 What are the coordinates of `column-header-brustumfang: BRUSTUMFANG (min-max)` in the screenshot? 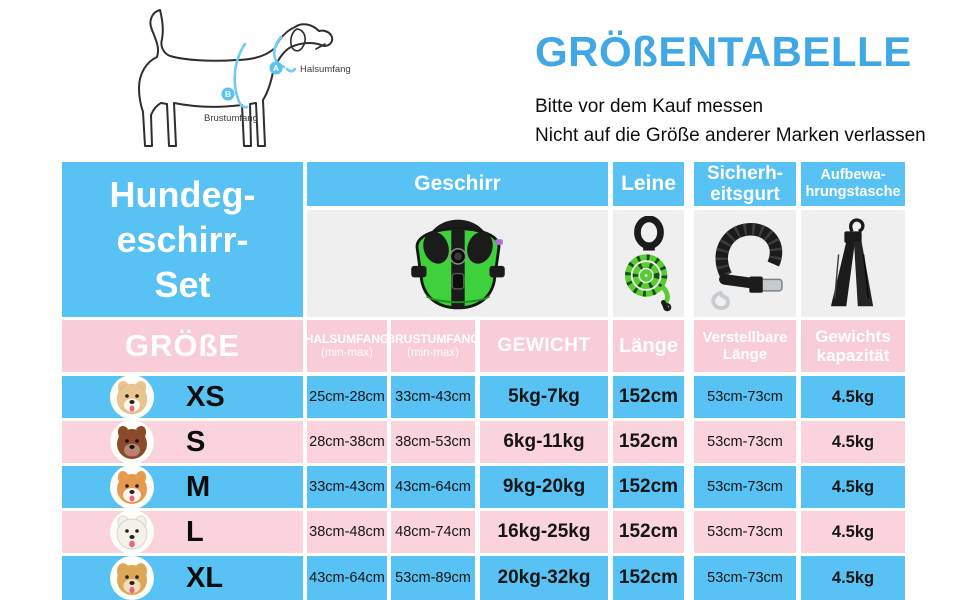 It's located at (433, 346).